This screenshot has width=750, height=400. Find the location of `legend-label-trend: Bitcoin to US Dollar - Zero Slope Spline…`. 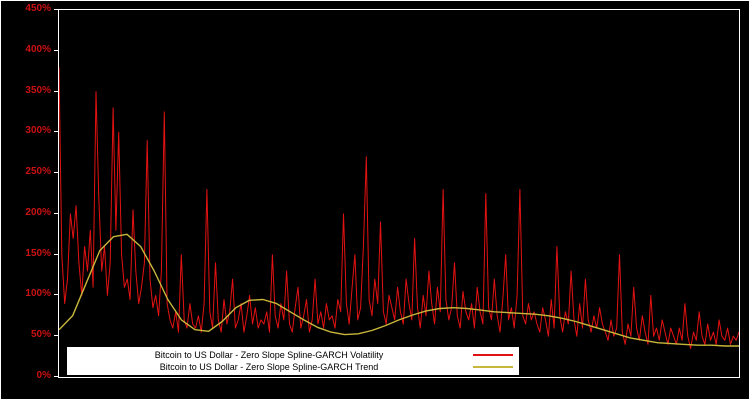

legend-label-trend: Bitcoin to US Dollar - Zero Slope Spline… is located at coordinates (269, 367).